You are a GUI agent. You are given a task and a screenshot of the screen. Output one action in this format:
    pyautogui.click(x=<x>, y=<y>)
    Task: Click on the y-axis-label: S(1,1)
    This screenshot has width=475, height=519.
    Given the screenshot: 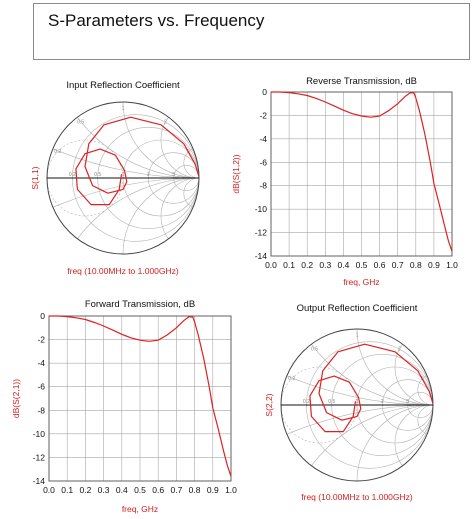 What is the action you would take?
    pyautogui.click(x=35, y=177)
    